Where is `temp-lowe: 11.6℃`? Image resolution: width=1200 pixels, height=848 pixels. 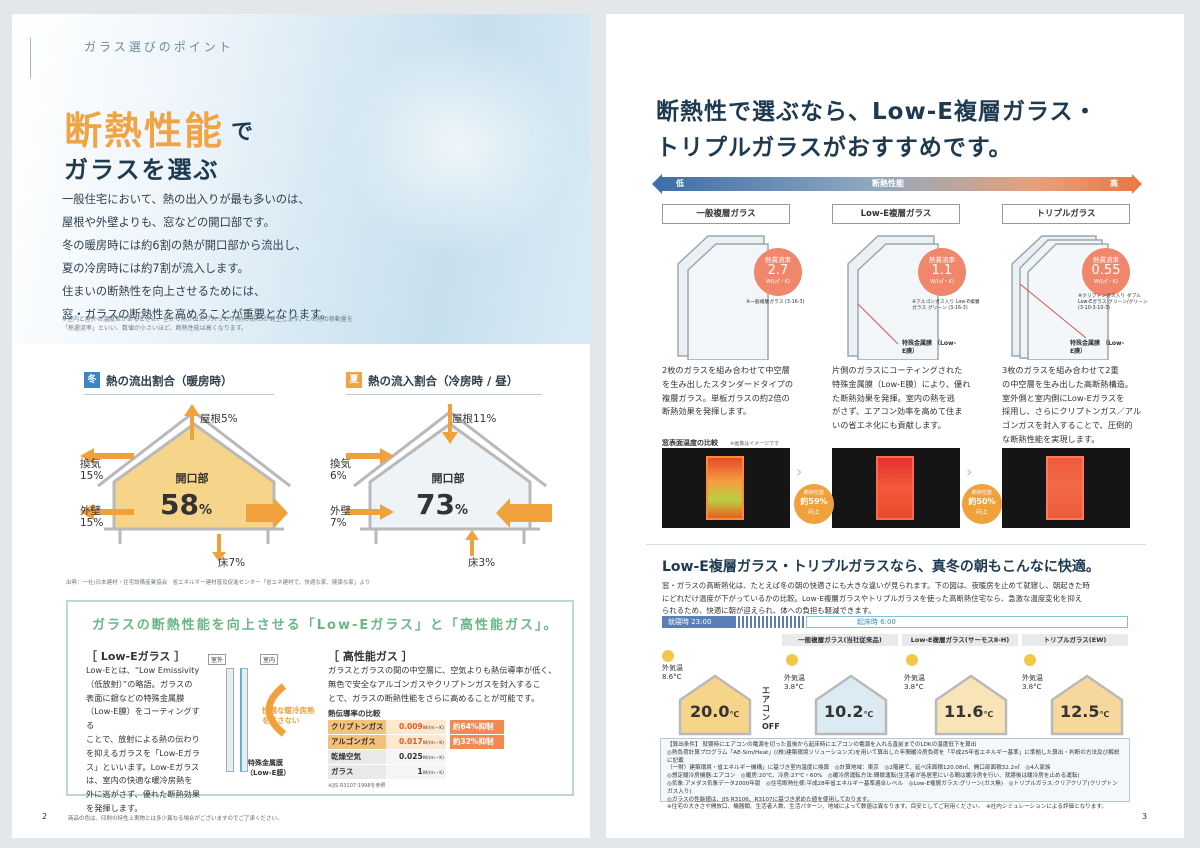
temp-lowe: 11.6℃ is located at coordinates (969, 711).